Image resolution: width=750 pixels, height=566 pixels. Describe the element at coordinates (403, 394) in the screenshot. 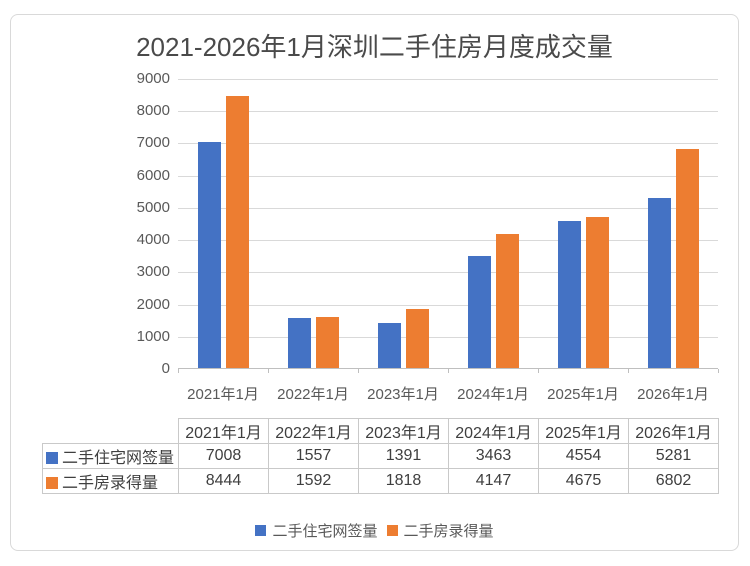

I see `x-axis-label-2023: 2023年1月` at that location.